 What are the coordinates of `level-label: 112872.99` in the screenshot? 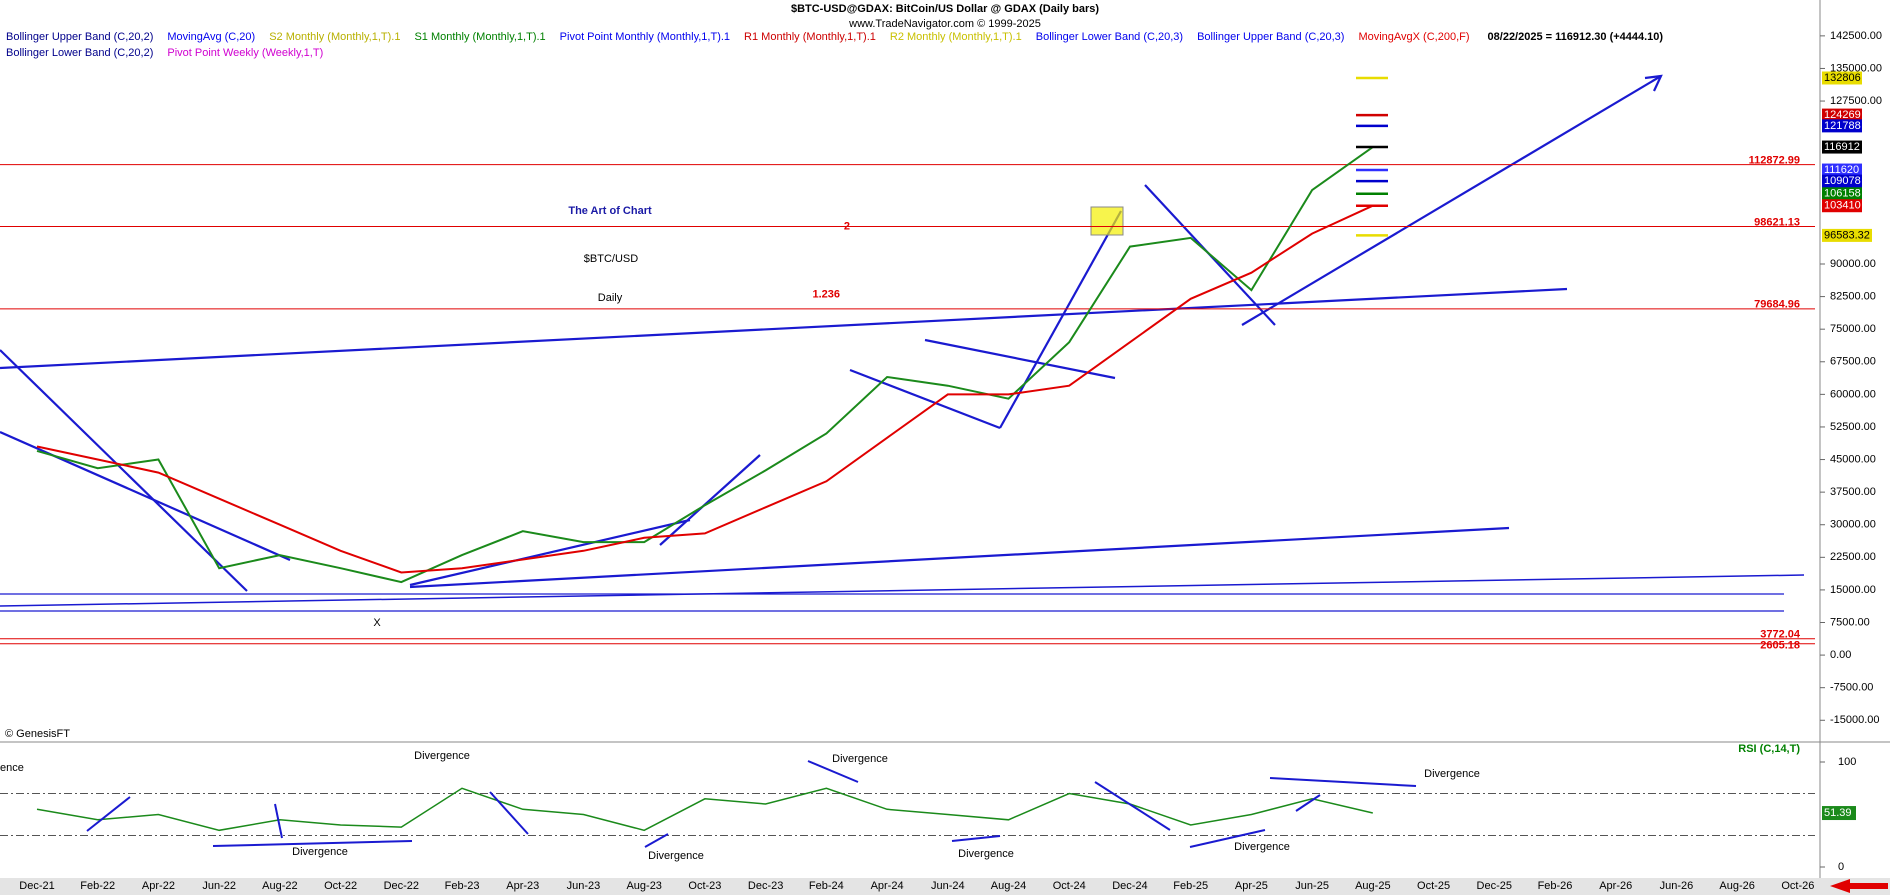 It's located at (1774, 161).